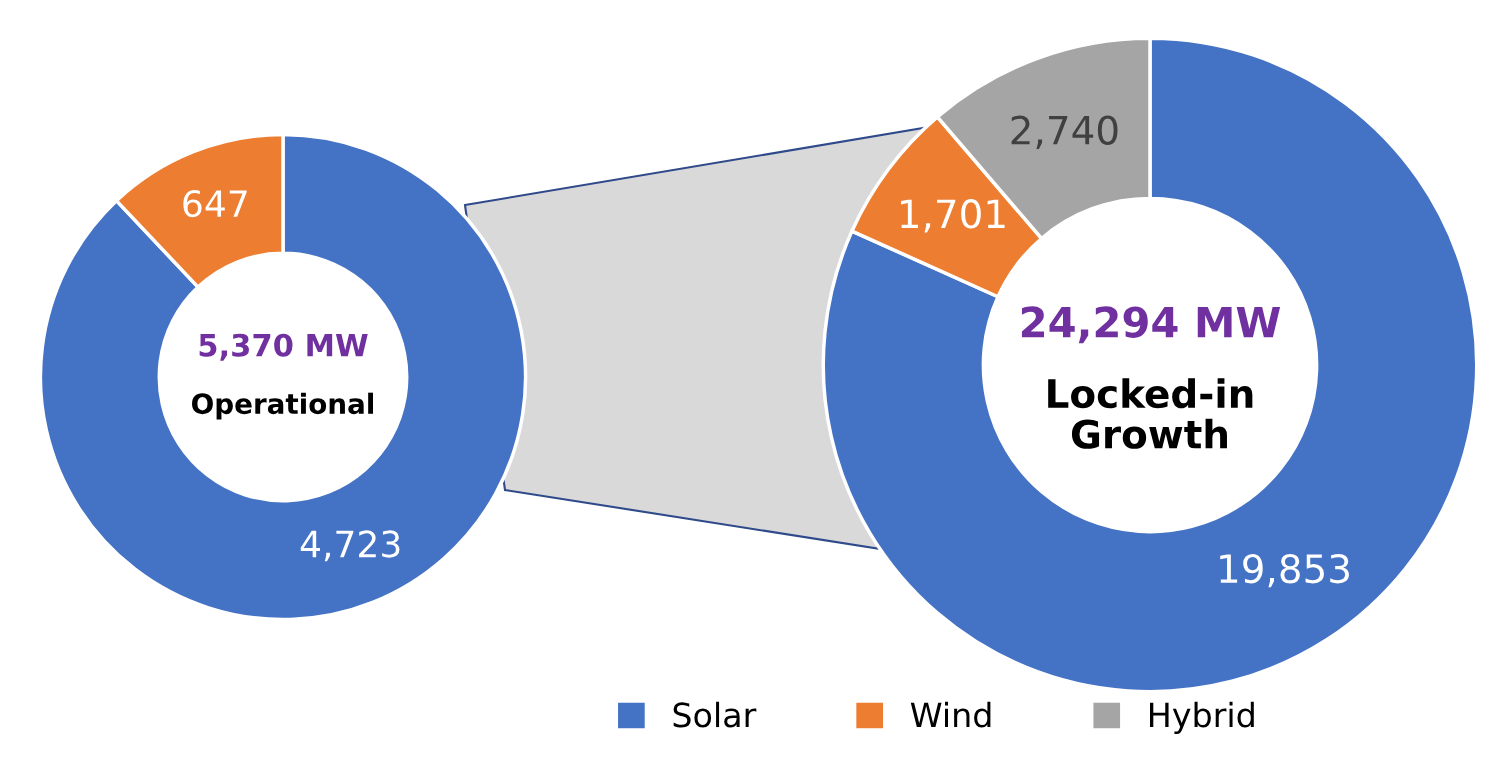 The width and height of the screenshot is (1512, 764). What do you see at coordinates (950, 714) in the screenshot?
I see `legend-label: Wind` at bounding box center [950, 714].